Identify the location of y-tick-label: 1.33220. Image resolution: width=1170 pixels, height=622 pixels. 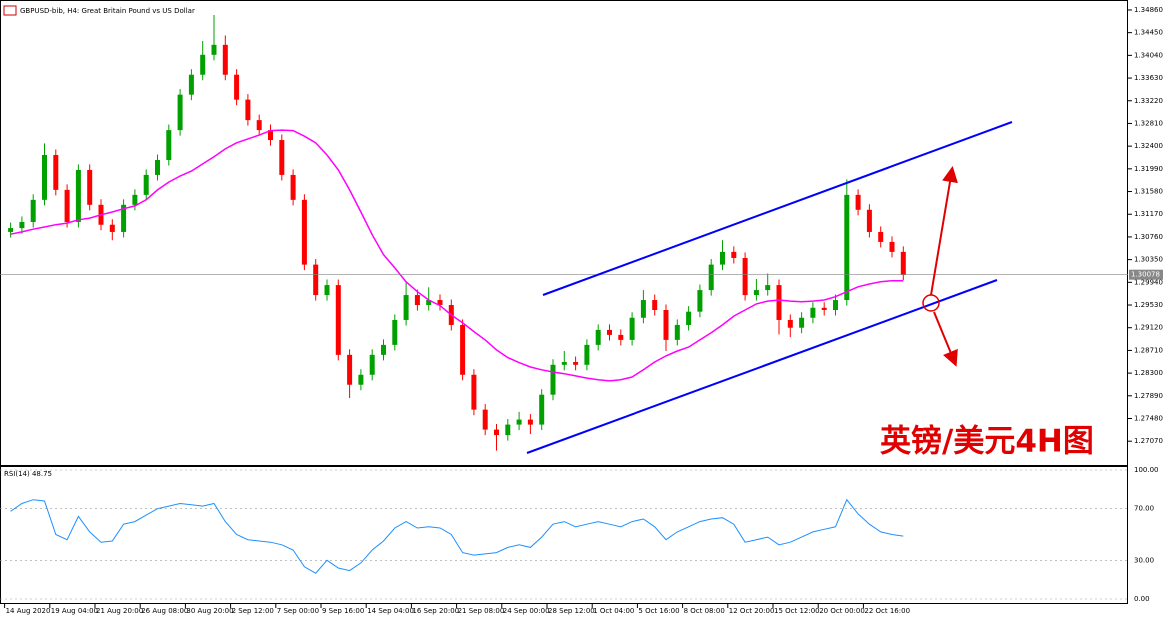
(1148, 101).